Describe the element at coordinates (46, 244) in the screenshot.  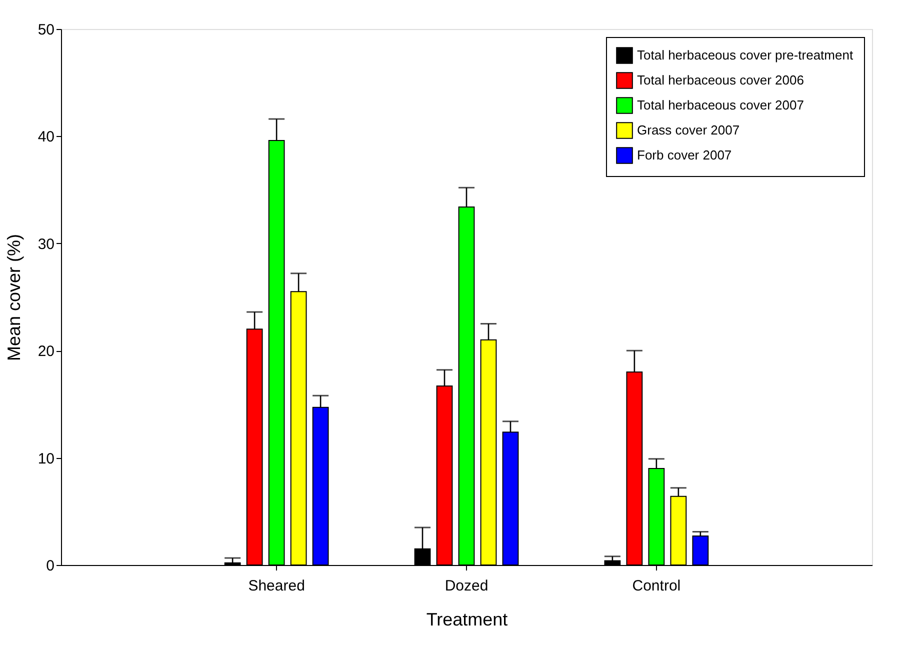
I see `y-tick-label: 30` at that location.